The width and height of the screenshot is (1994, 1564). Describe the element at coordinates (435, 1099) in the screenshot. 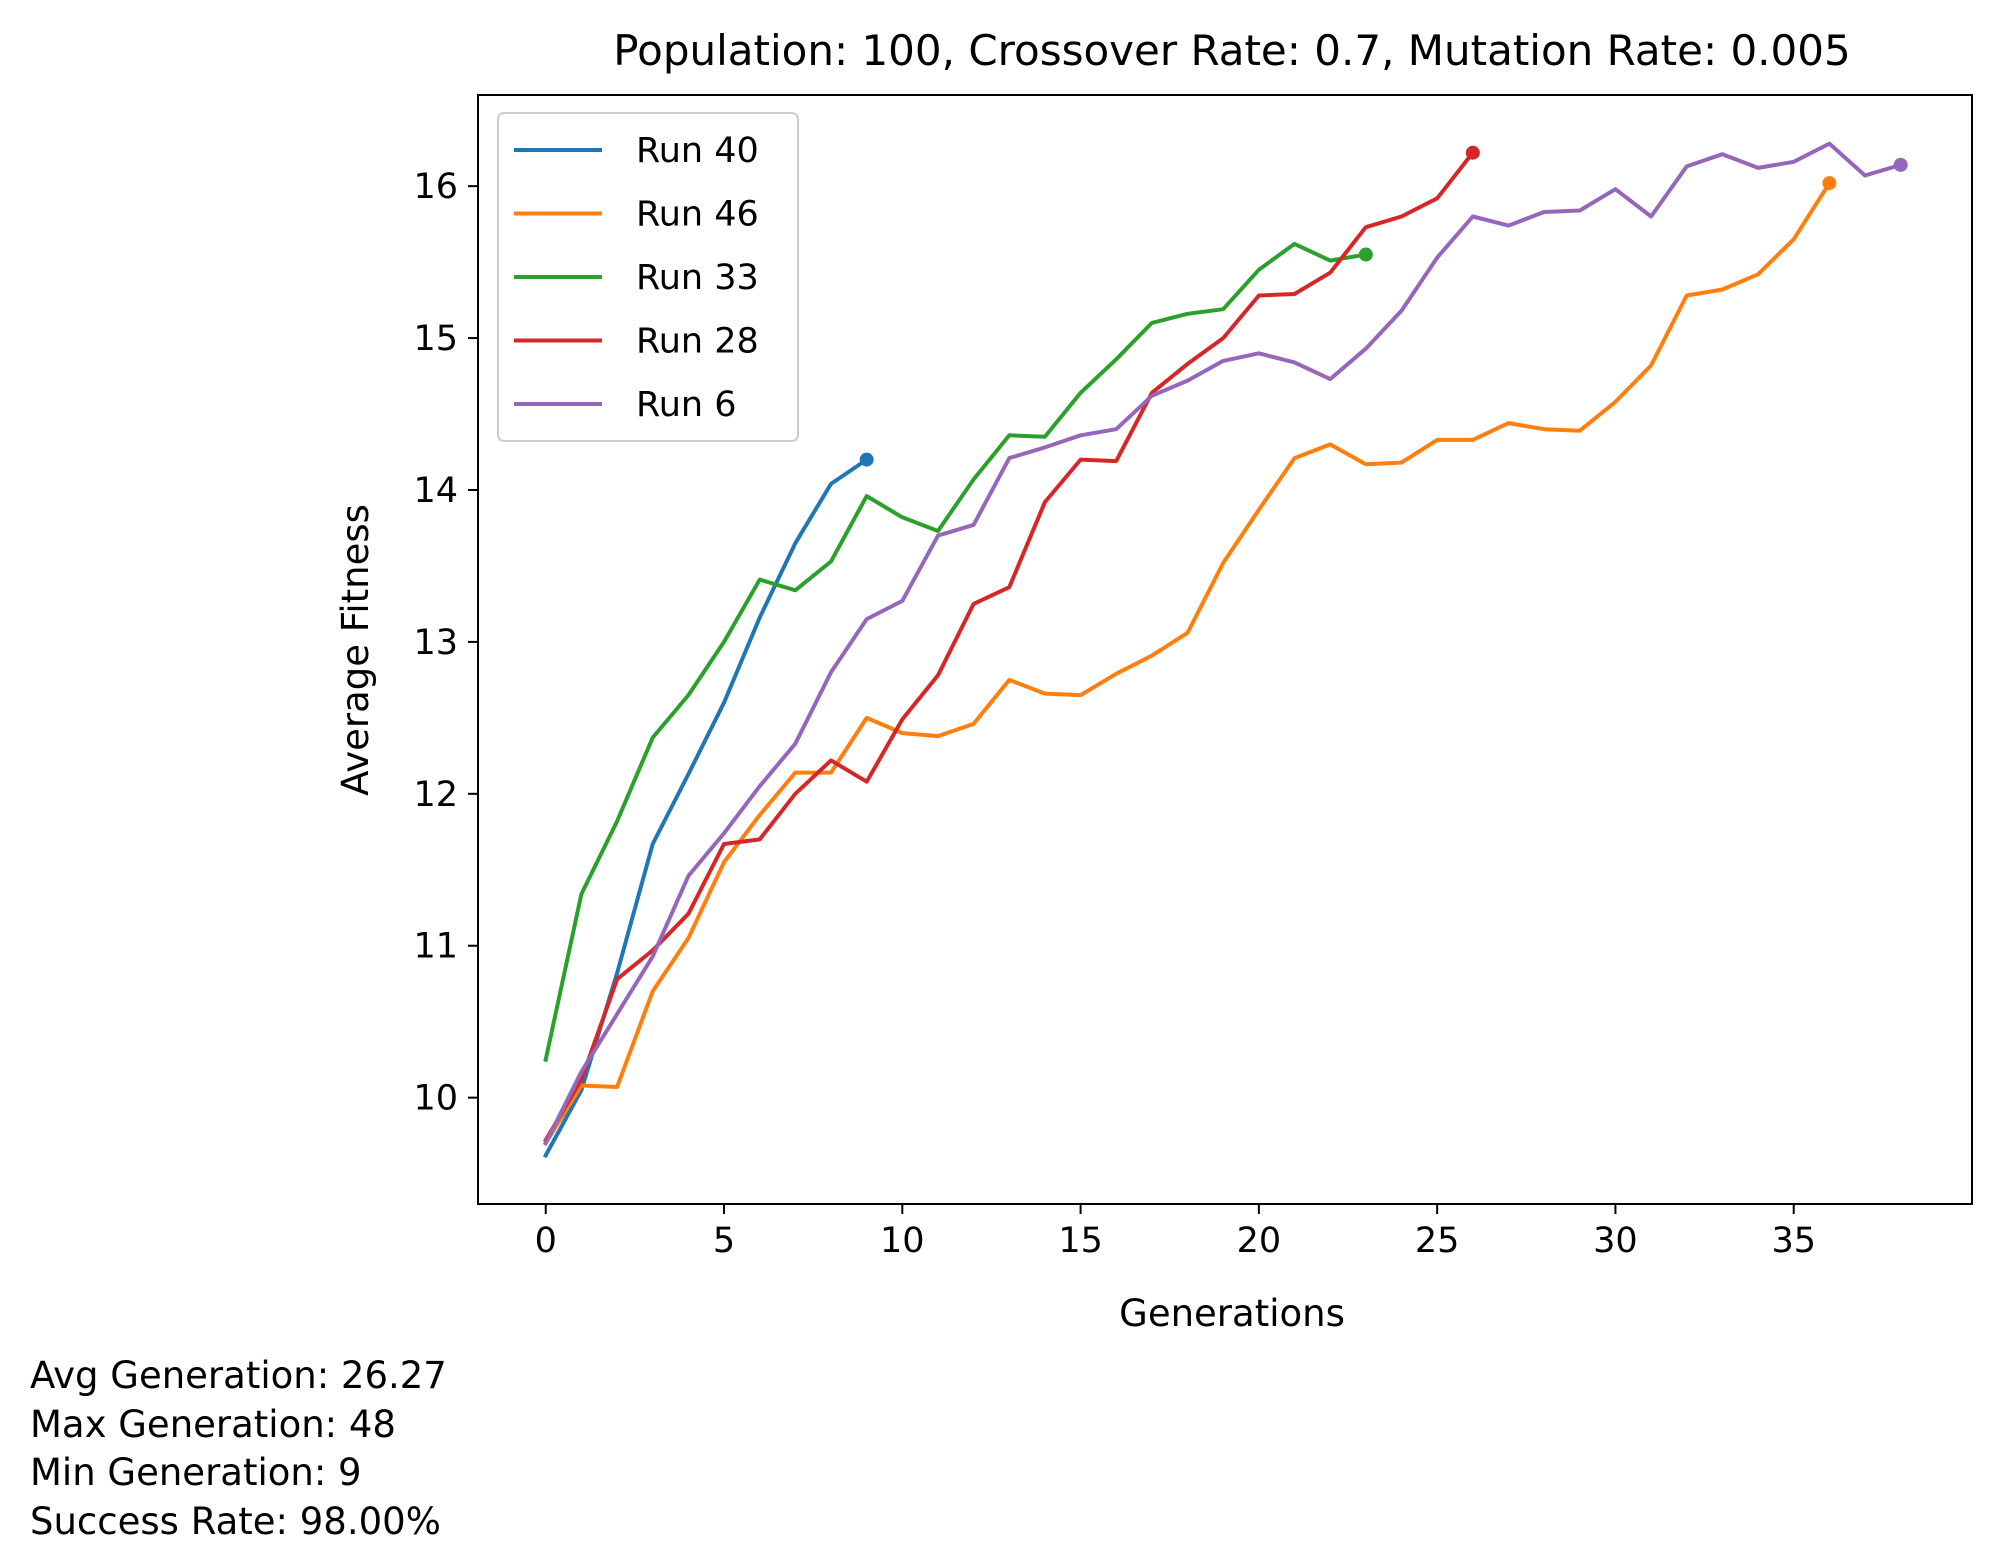

I see `y-tick-label: 10` at that location.